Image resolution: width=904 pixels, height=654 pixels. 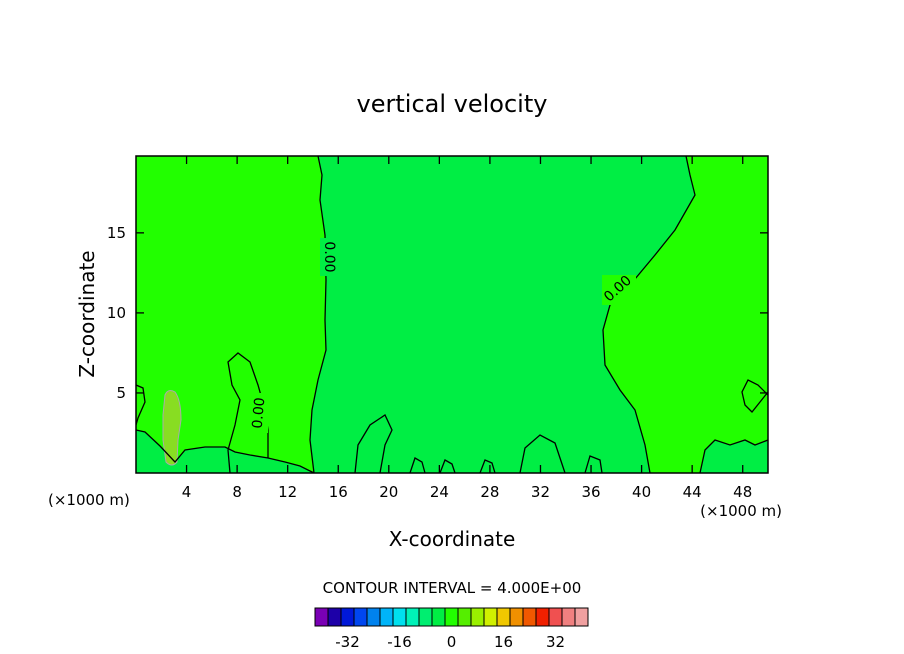 What do you see at coordinates (452, 588) in the screenshot?
I see `contour-interval-text: CONTOUR INTERVAL = 4.000E+00` at bounding box center [452, 588].